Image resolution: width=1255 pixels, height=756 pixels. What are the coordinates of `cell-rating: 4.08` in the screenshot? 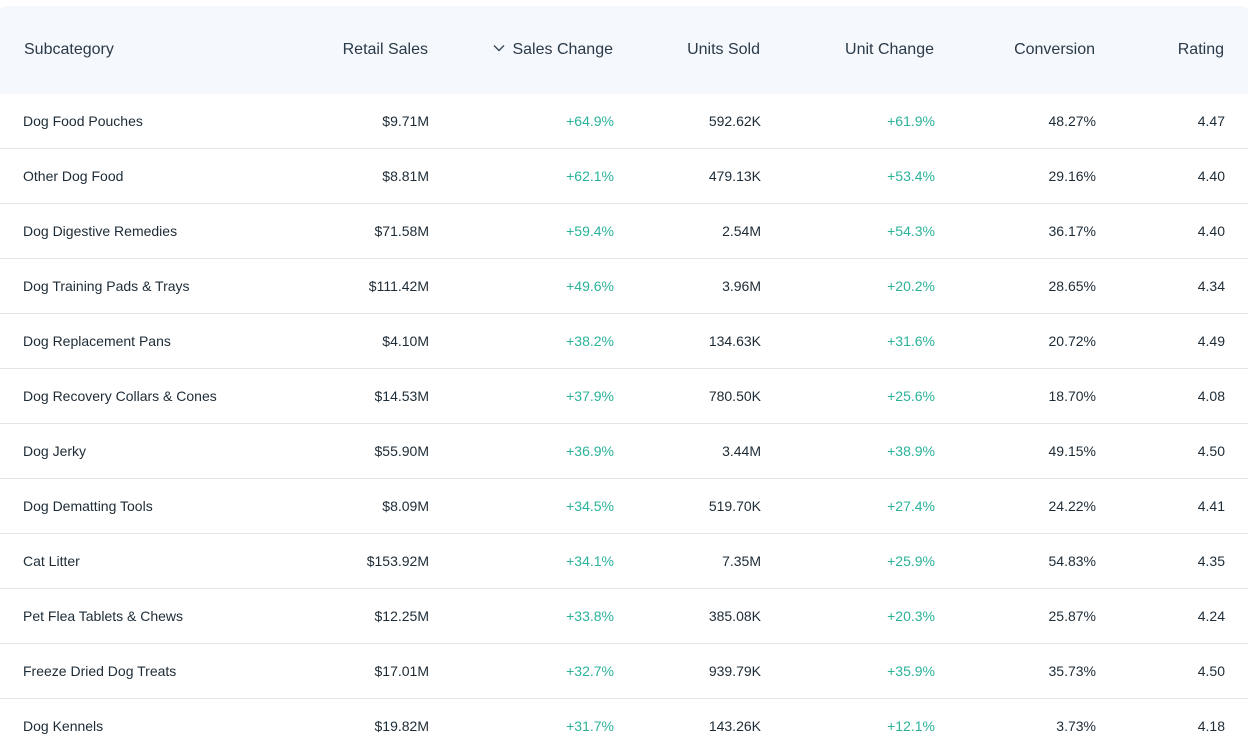 It's located at (1211, 396).